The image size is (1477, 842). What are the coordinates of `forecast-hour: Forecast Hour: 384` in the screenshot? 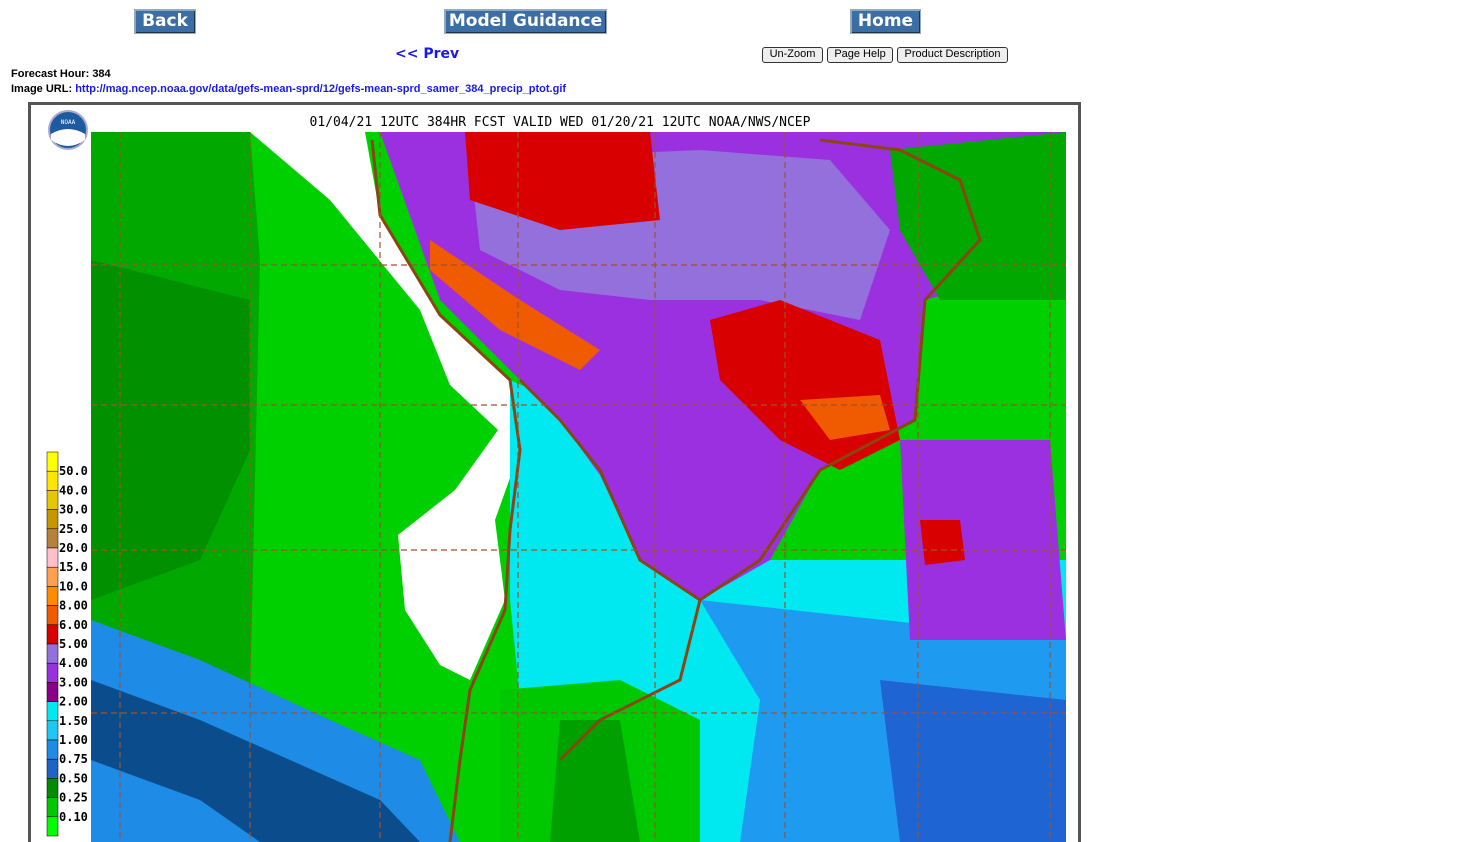 It's located at (61, 74).